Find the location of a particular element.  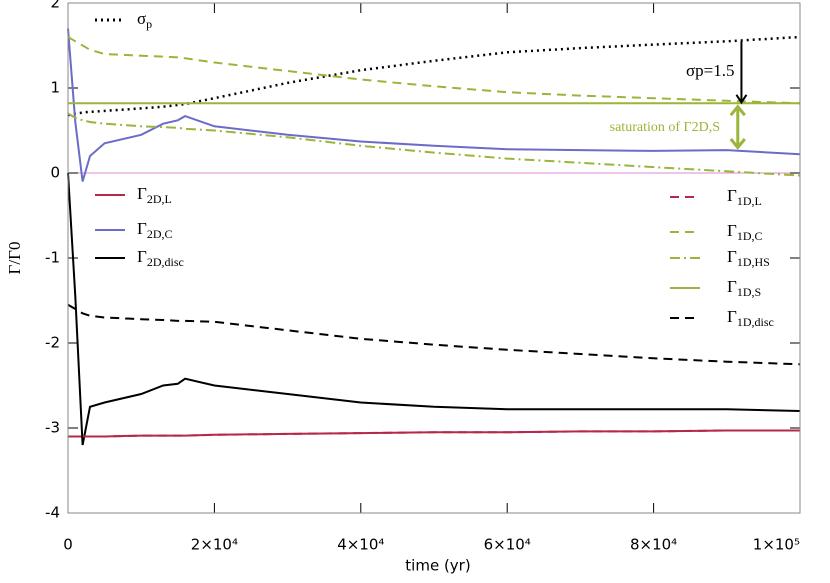

y-tick-label: -2 is located at coordinates (52, 343).